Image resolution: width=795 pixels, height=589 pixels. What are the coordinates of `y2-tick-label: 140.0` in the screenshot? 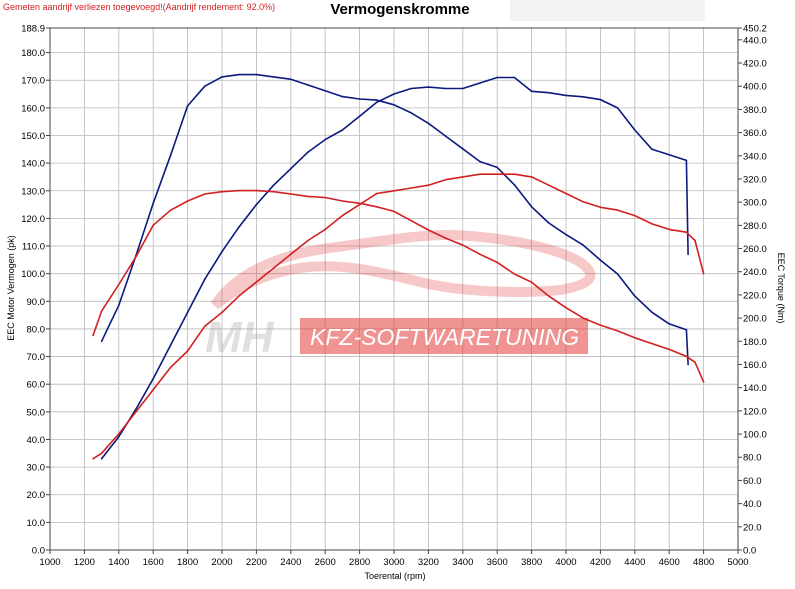 It's located at (755, 388).